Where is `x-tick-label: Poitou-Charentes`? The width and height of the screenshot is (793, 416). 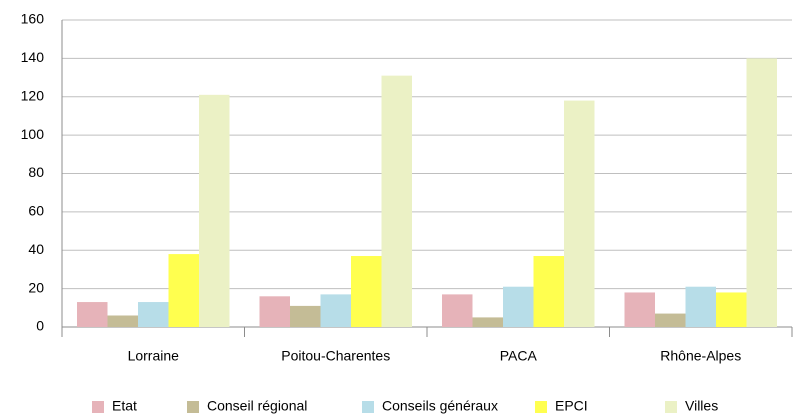 x-tick-label: Poitou-Charentes is located at coordinates (335, 356).